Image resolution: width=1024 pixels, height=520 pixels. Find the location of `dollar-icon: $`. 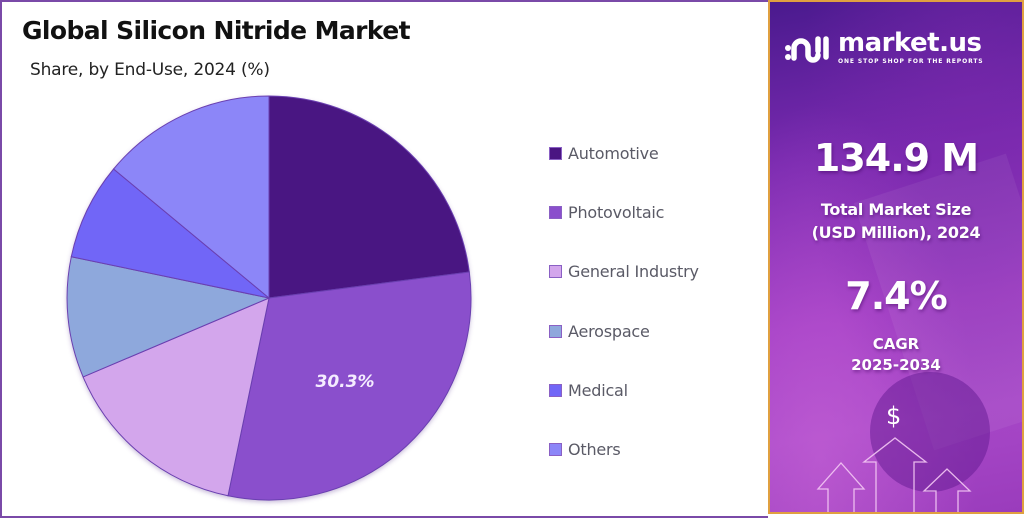

dollar-icon: $ is located at coordinates (894, 416).